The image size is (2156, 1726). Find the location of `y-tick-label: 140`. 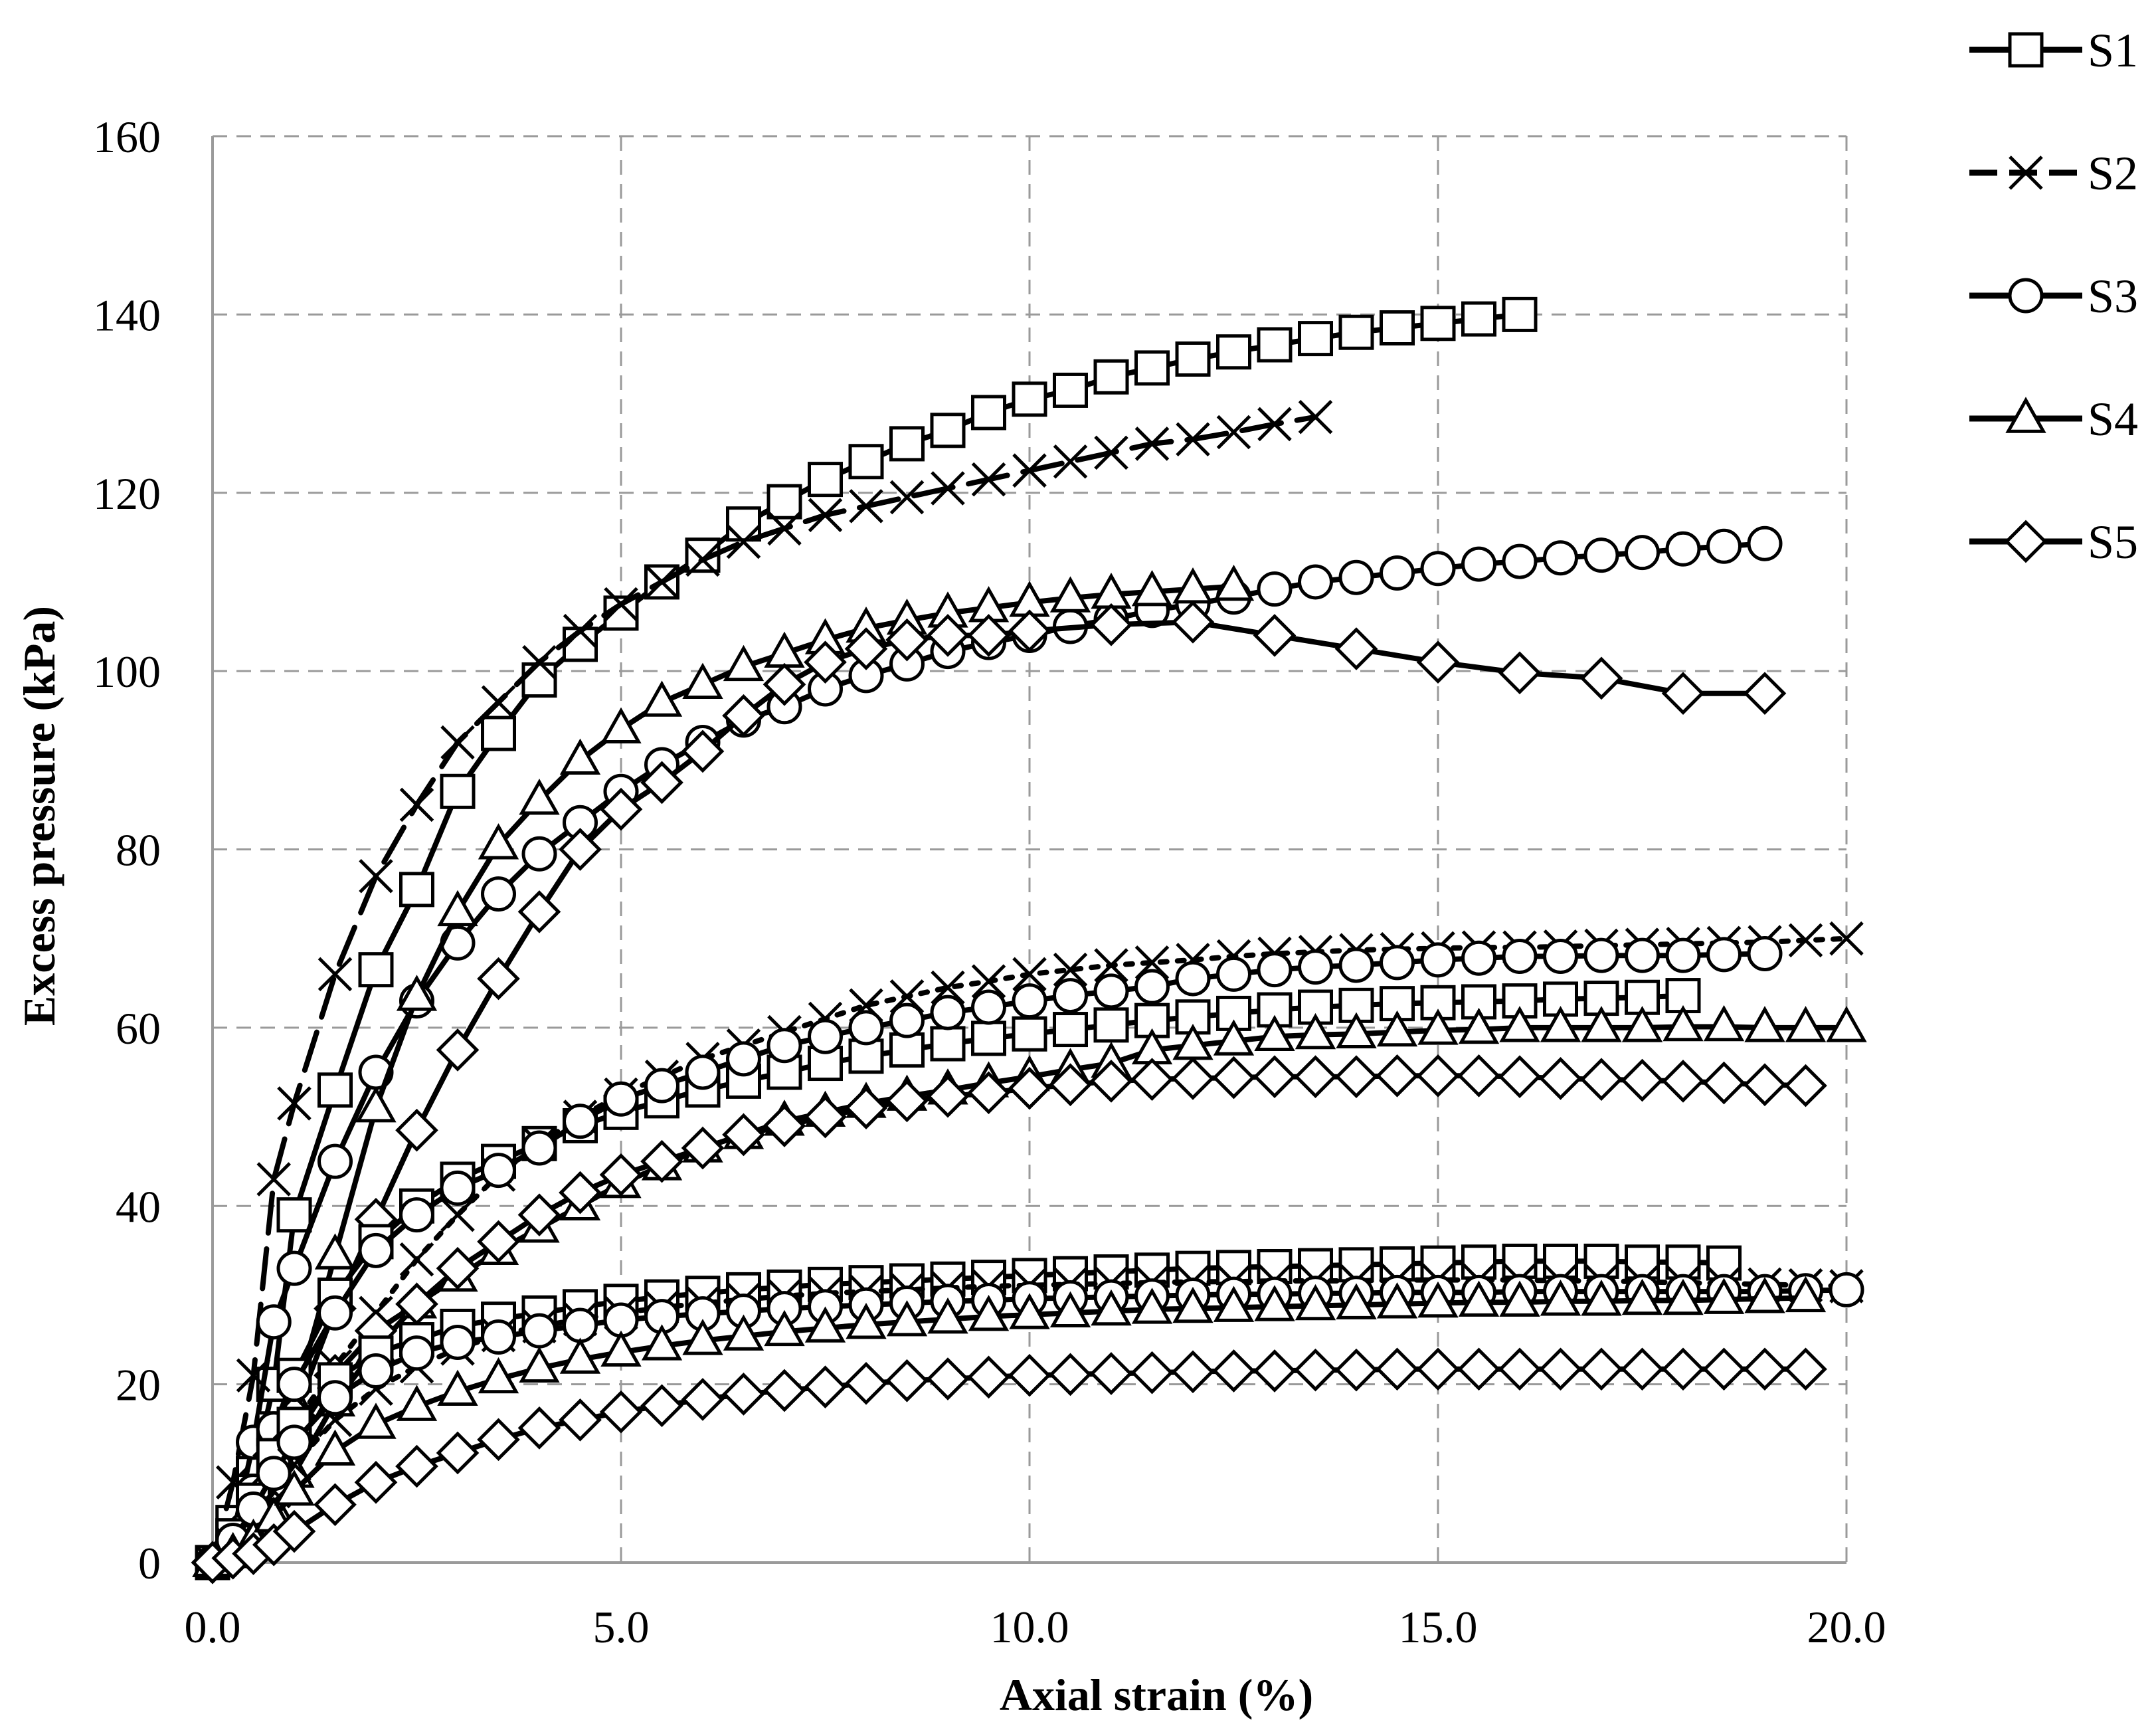

y-tick-label: 140 is located at coordinates (127, 315).